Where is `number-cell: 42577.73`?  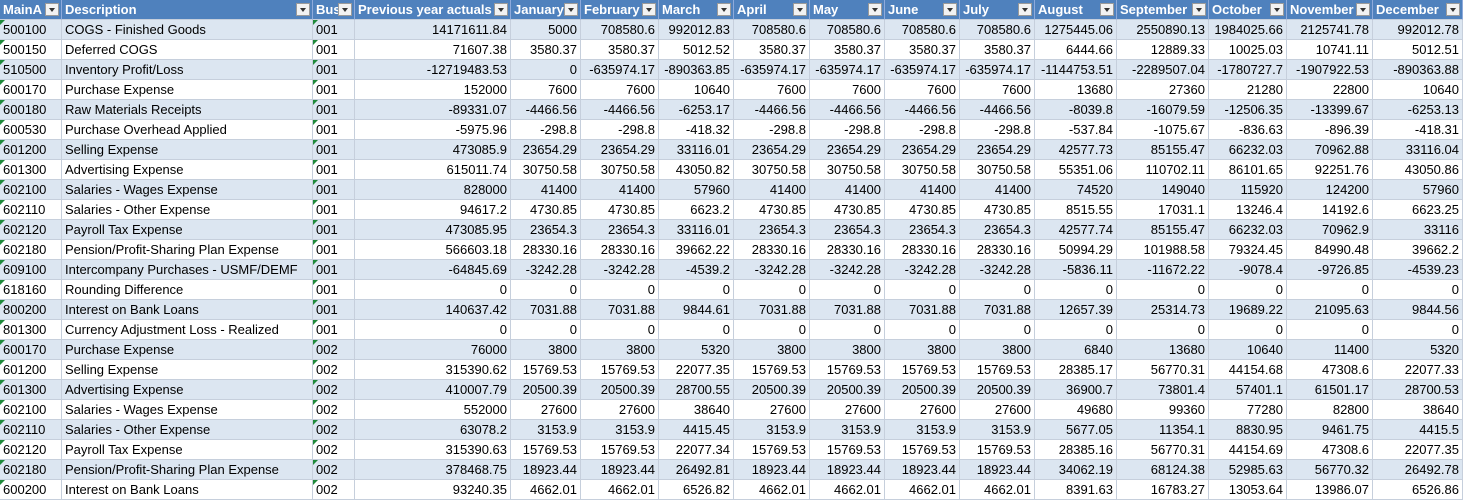 number-cell: 42577.73 is located at coordinates (1076, 150).